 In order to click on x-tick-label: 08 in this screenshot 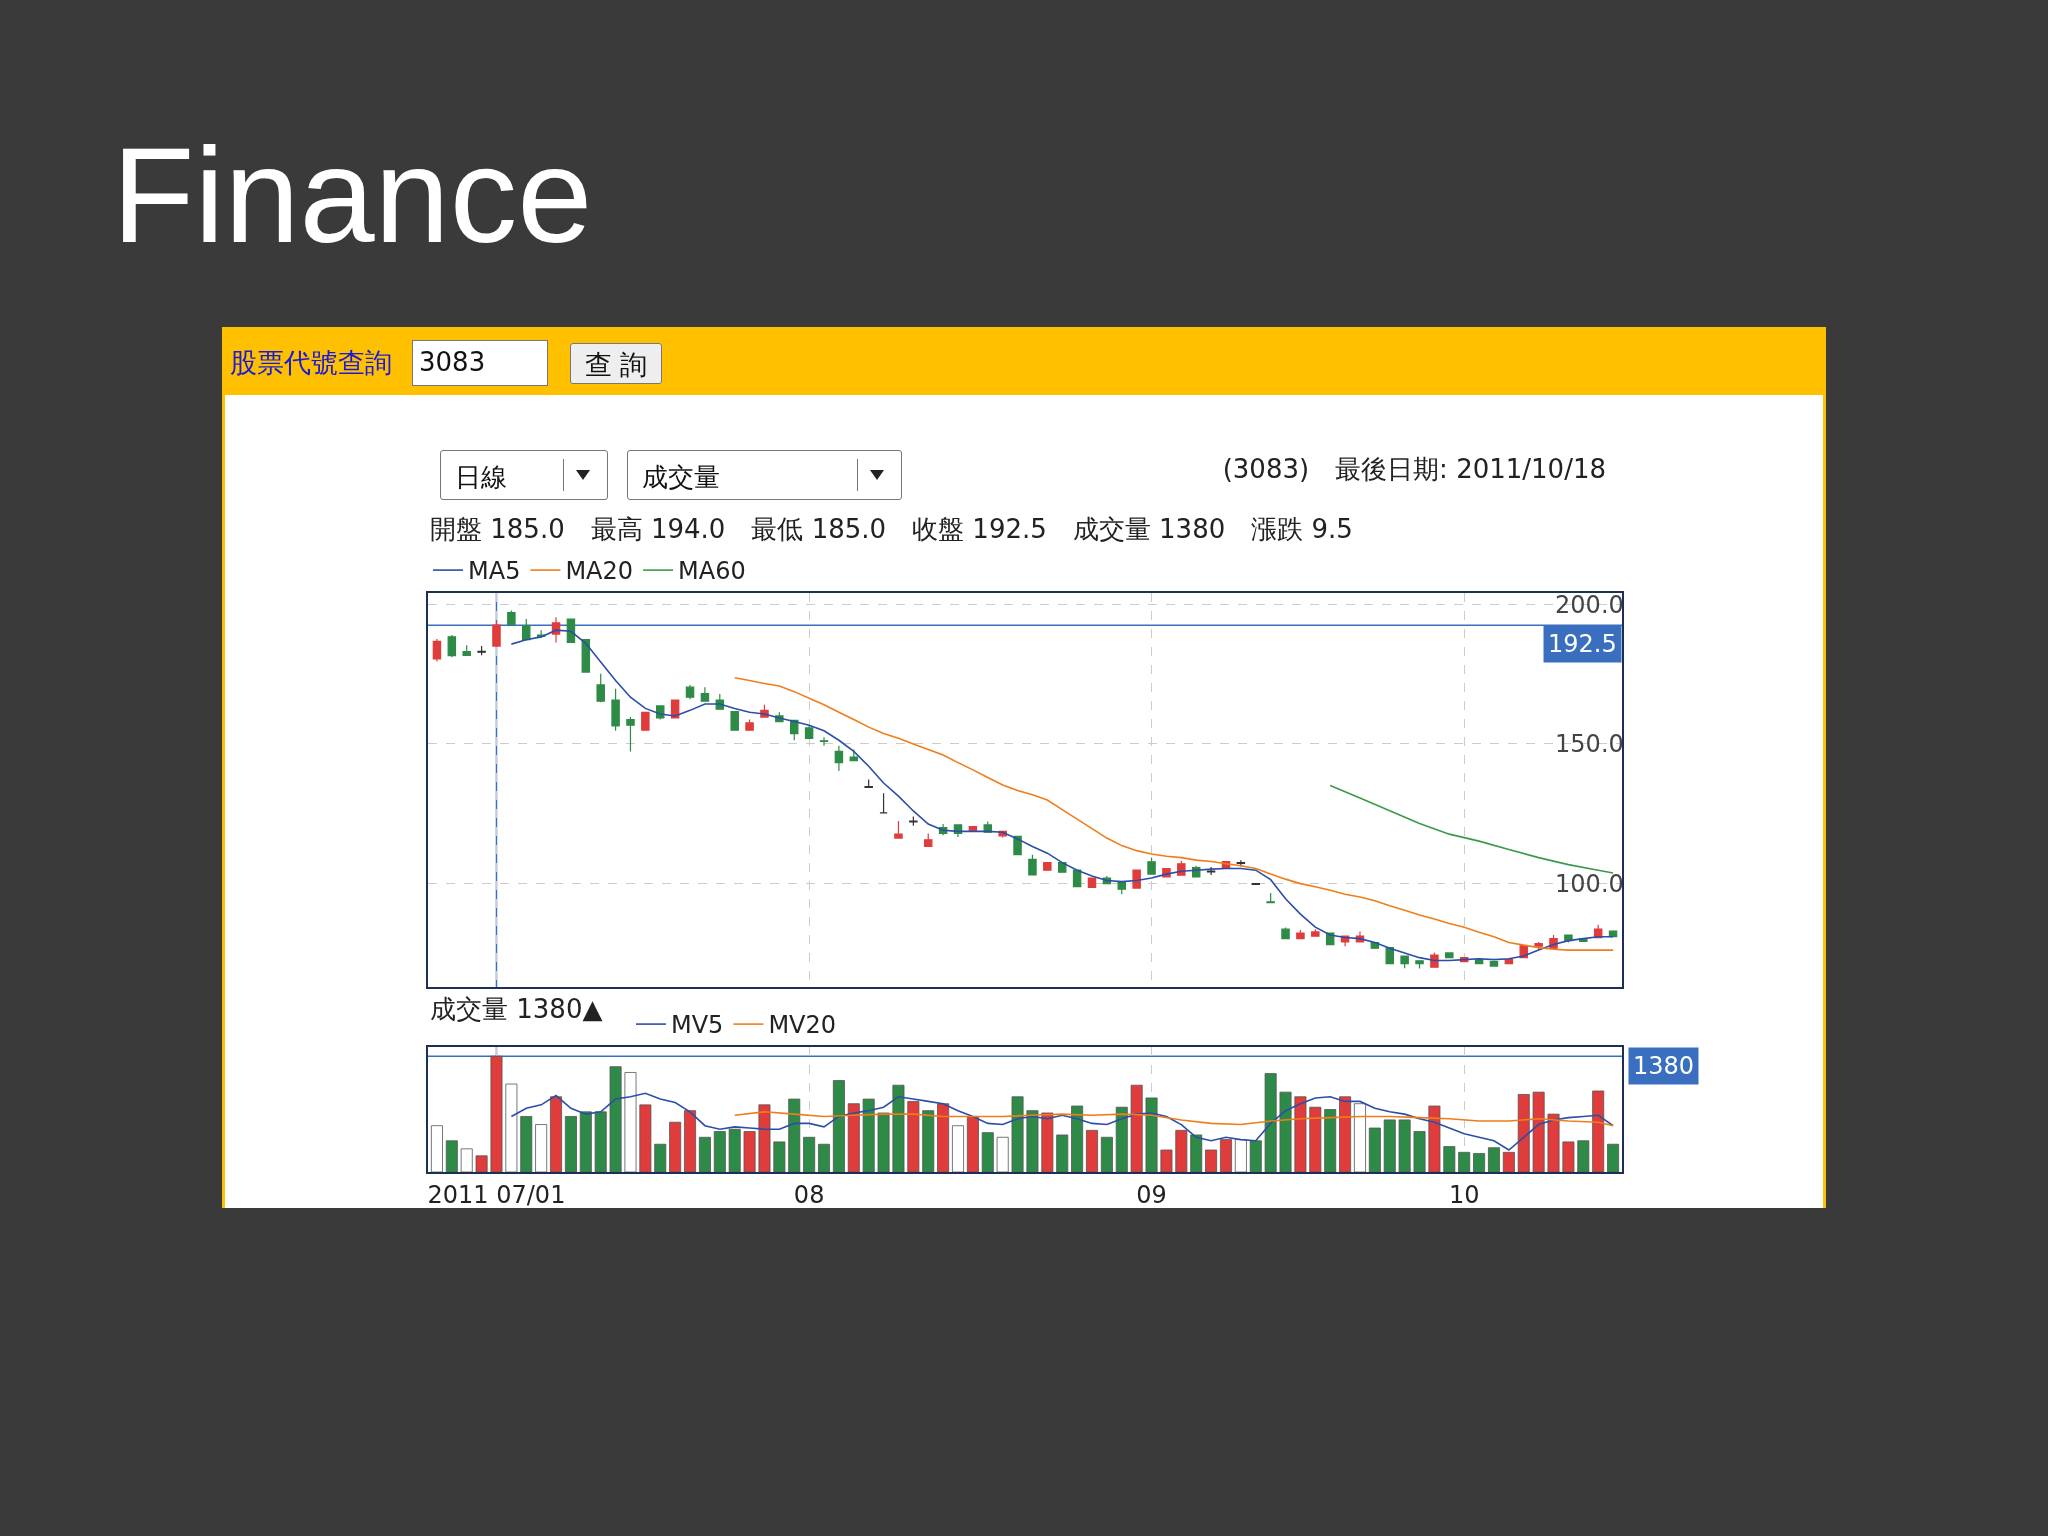, I will do `click(809, 1194)`.